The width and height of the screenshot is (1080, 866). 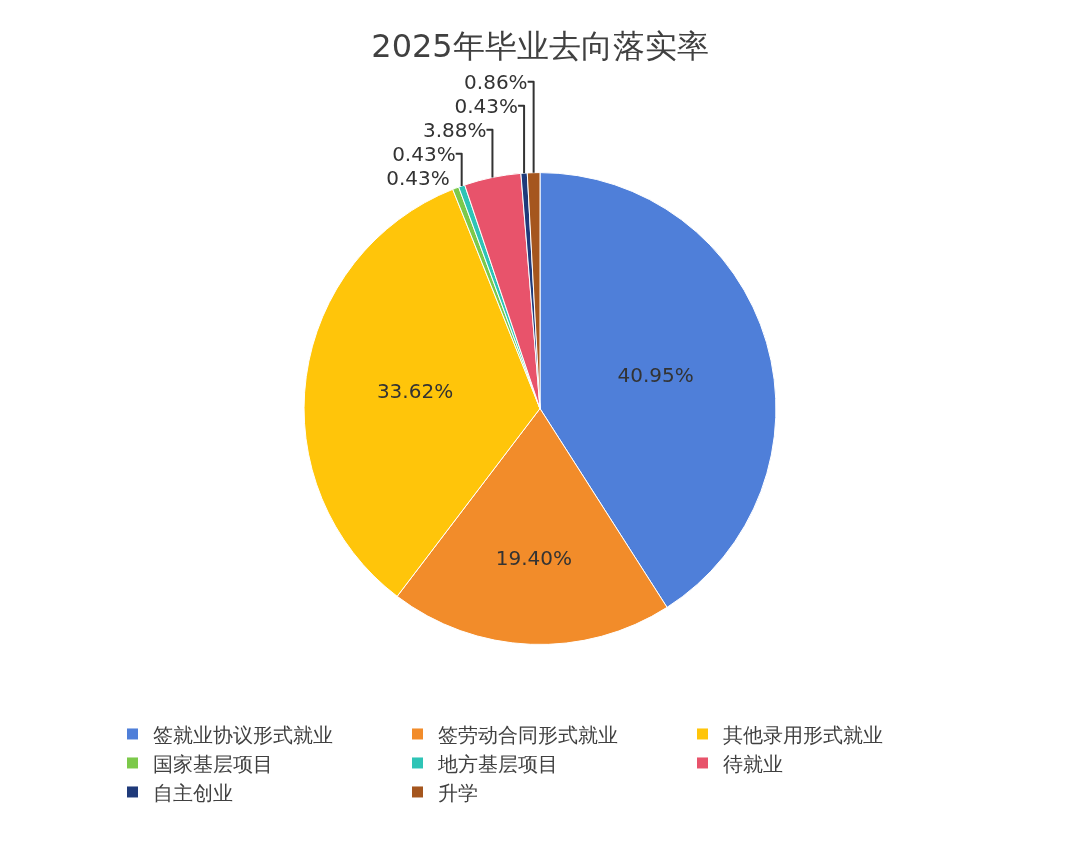 What do you see at coordinates (655, 374) in the screenshot?
I see `data-label: 40.95%` at bounding box center [655, 374].